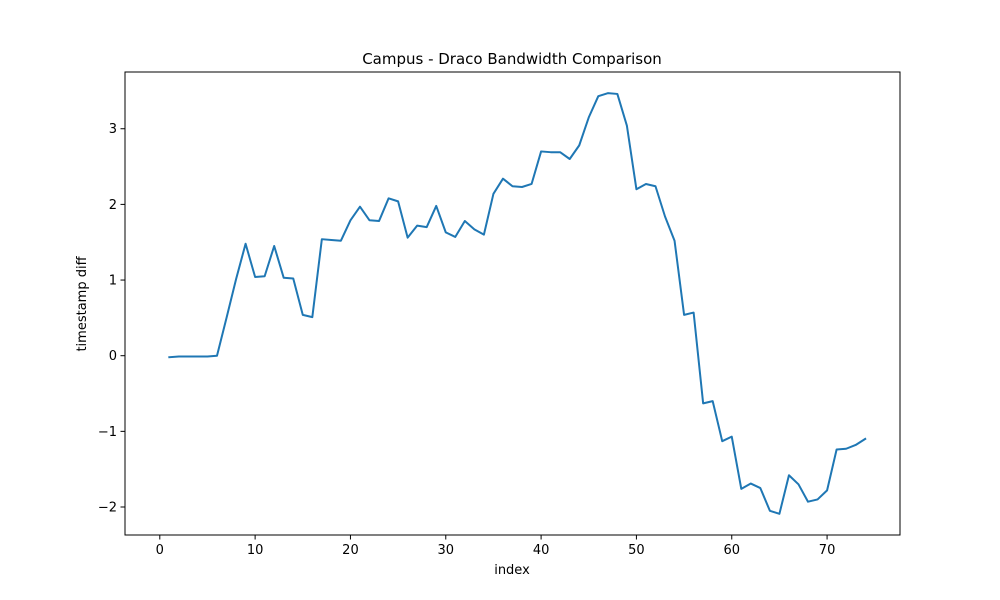 The height and width of the screenshot is (600, 1000). Describe the element at coordinates (82, 303) in the screenshot. I see `y-axis-label: timestamp diff` at that location.